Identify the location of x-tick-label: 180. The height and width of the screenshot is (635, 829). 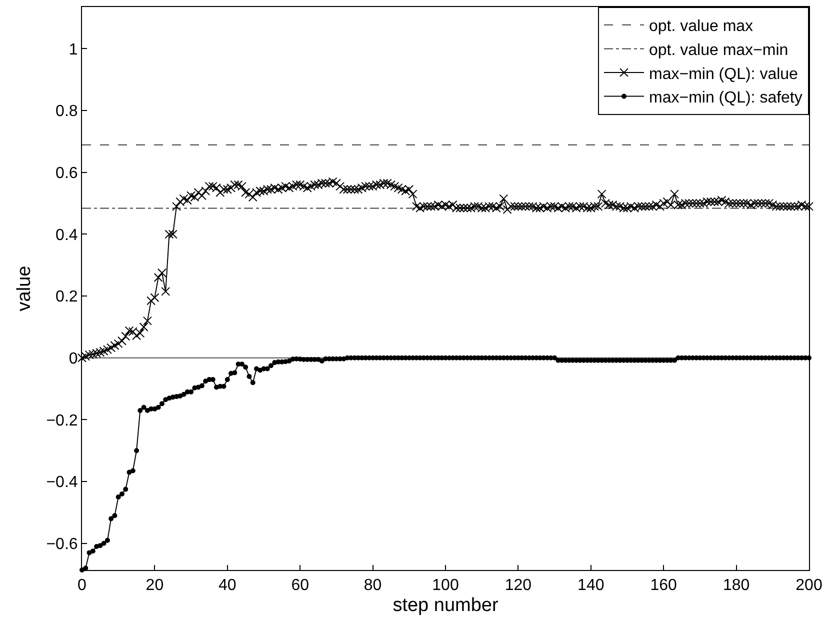
(736, 585).